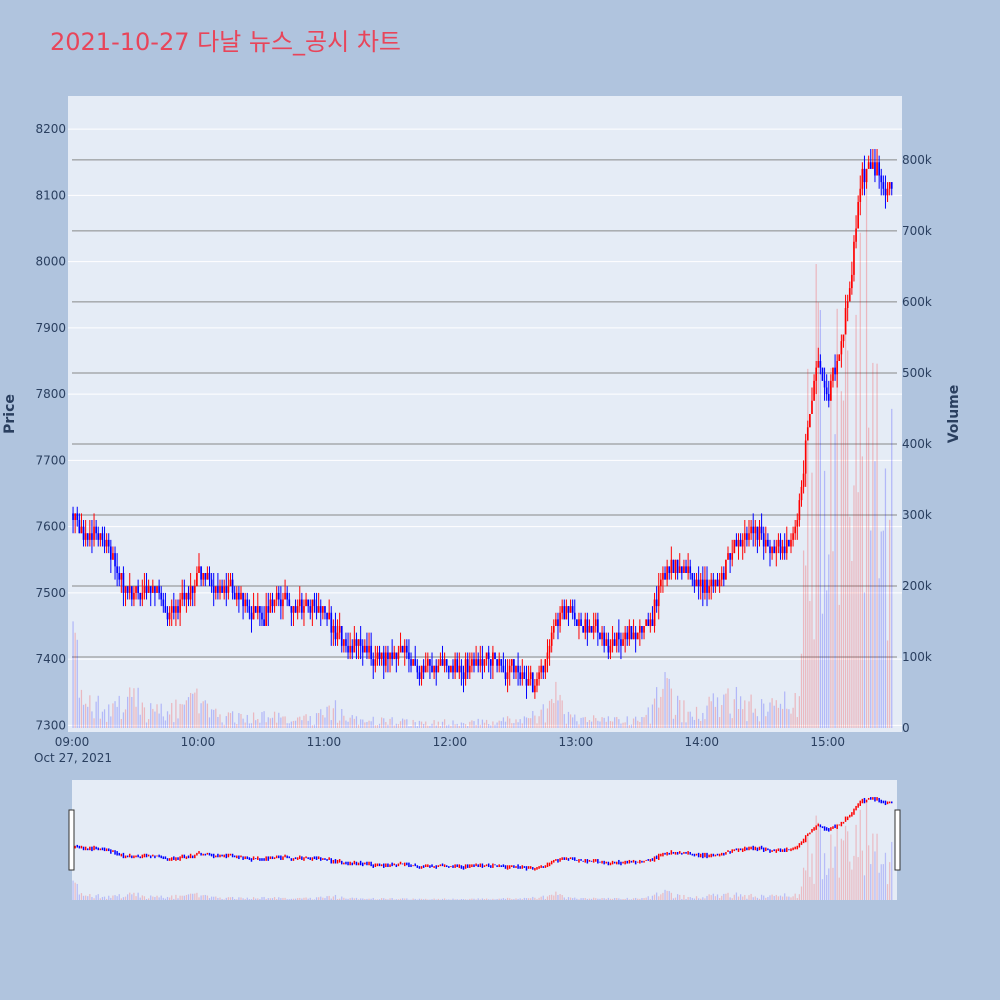  I want to click on price-tick-label: 8100, so click(50, 195).